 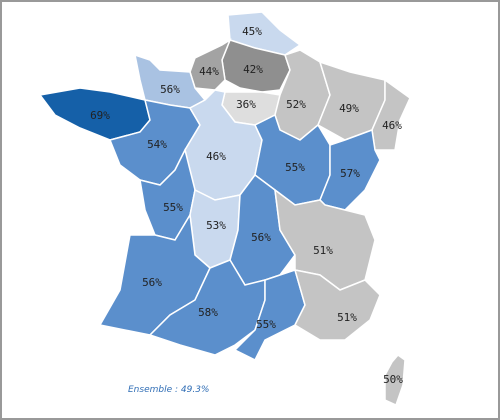 What do you see at coordinates (349, 108) in the screenshot?
I see `region-label: 49%` at bounding box center [349, 108].